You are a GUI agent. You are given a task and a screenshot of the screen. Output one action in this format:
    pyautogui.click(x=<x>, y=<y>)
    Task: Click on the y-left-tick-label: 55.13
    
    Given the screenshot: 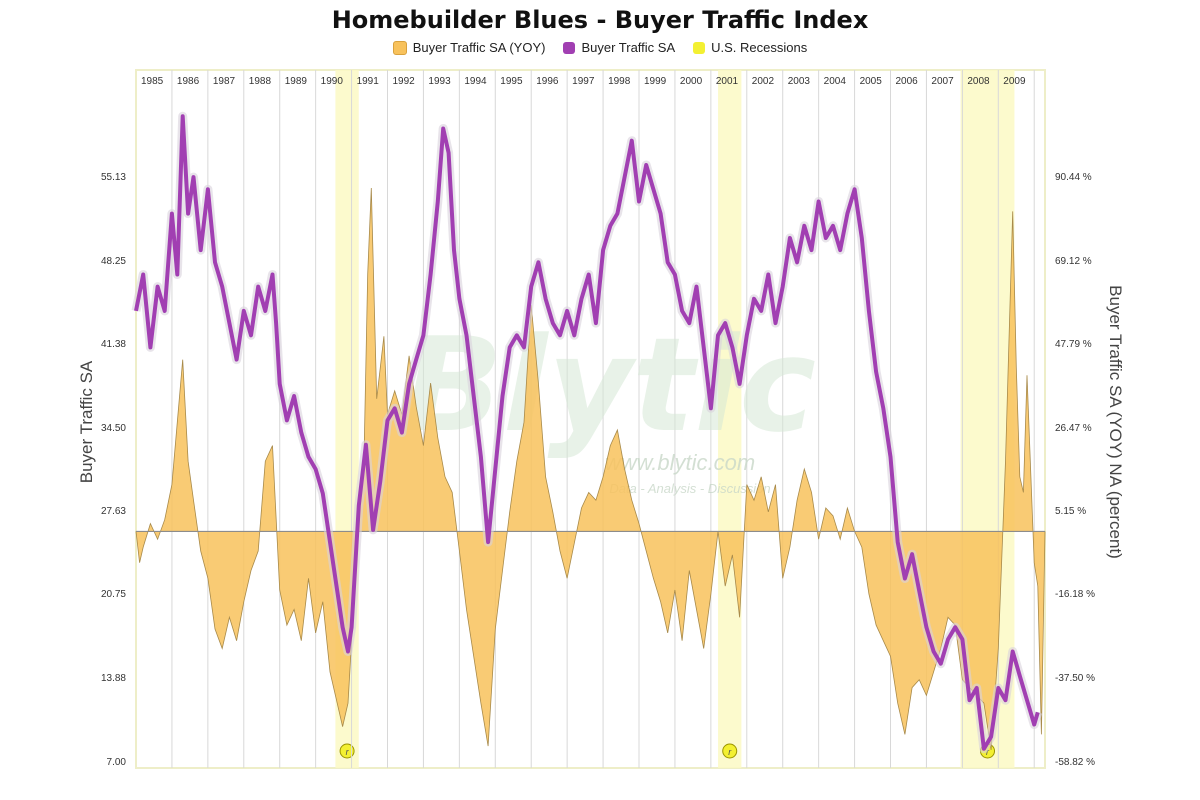 What is the action you would take?
    pyautogui.click(x=113, y=177)
    